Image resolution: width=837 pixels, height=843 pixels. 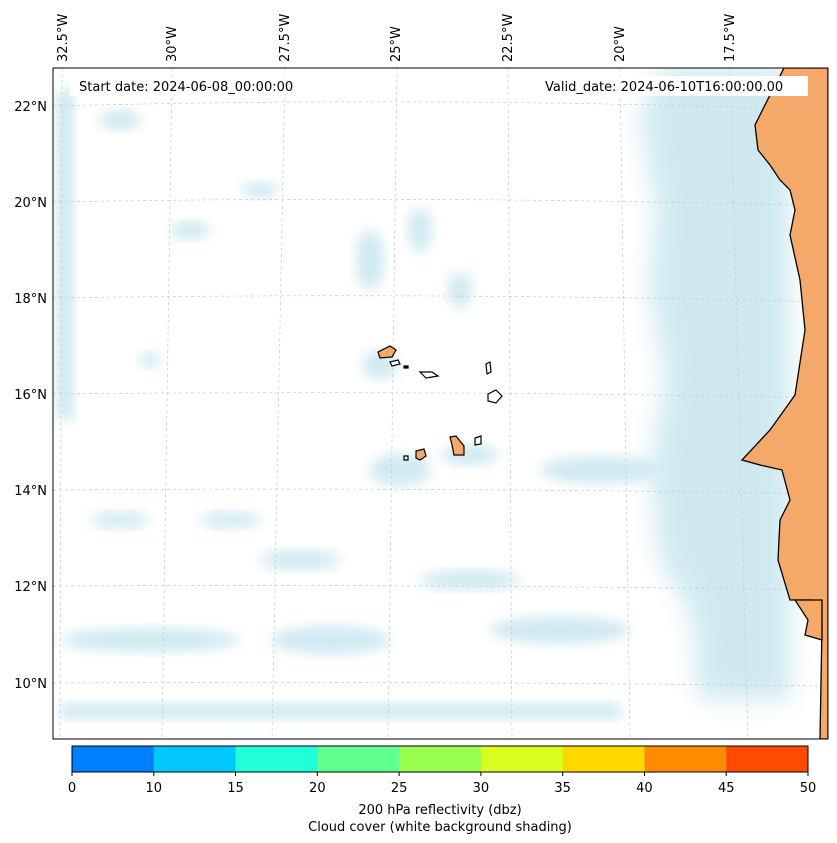 What do you see at coordinates (730, 38) in the screenshot?
I see `lon-label: 17.5°W` at bounding box center [730, 38].